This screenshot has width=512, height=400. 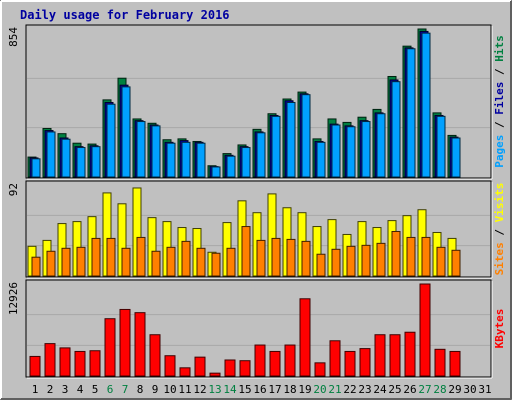 I want to click on legend-sites: Sites, so click(x=499, y=258).